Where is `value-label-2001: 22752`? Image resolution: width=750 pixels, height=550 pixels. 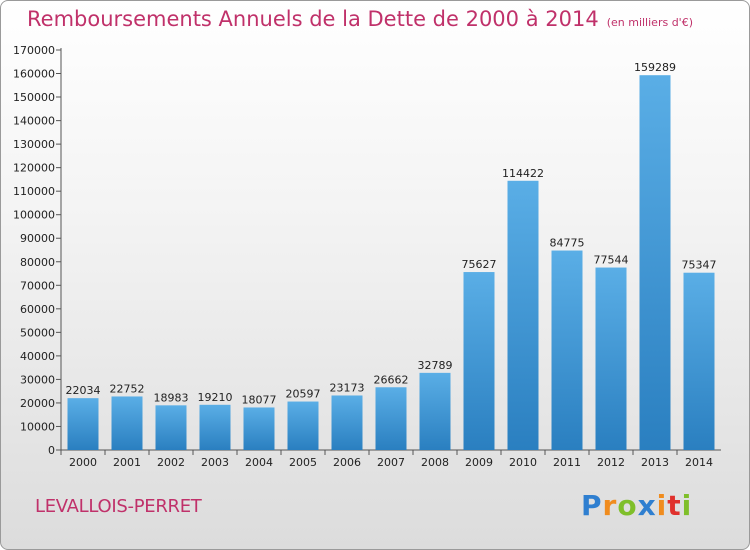
value-label-2001: 22752 is located at coordinates (127, 388).